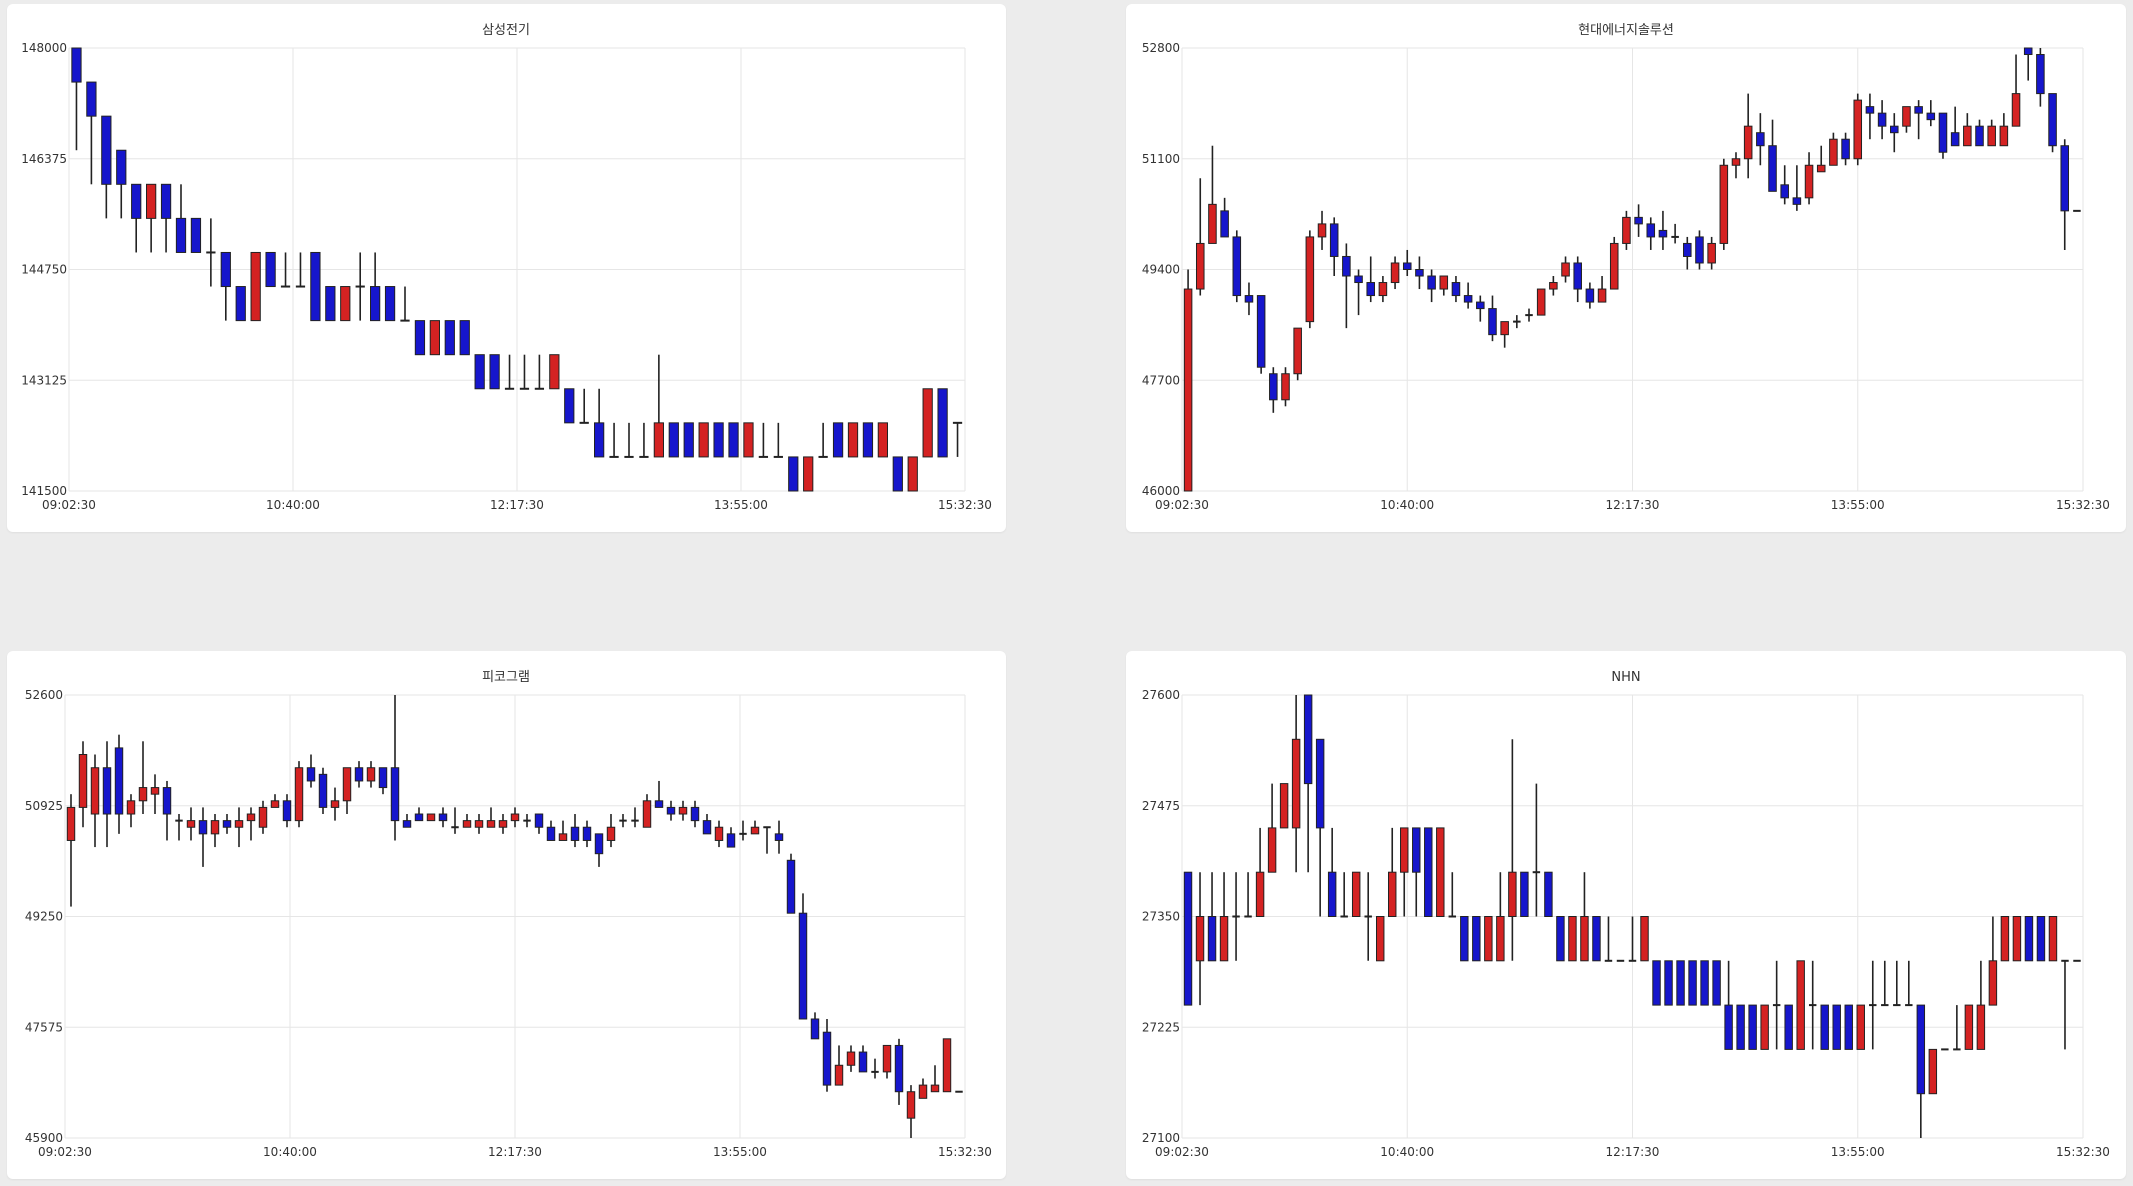  I want to click on y-tick-label: 52600, so click(44, 695).